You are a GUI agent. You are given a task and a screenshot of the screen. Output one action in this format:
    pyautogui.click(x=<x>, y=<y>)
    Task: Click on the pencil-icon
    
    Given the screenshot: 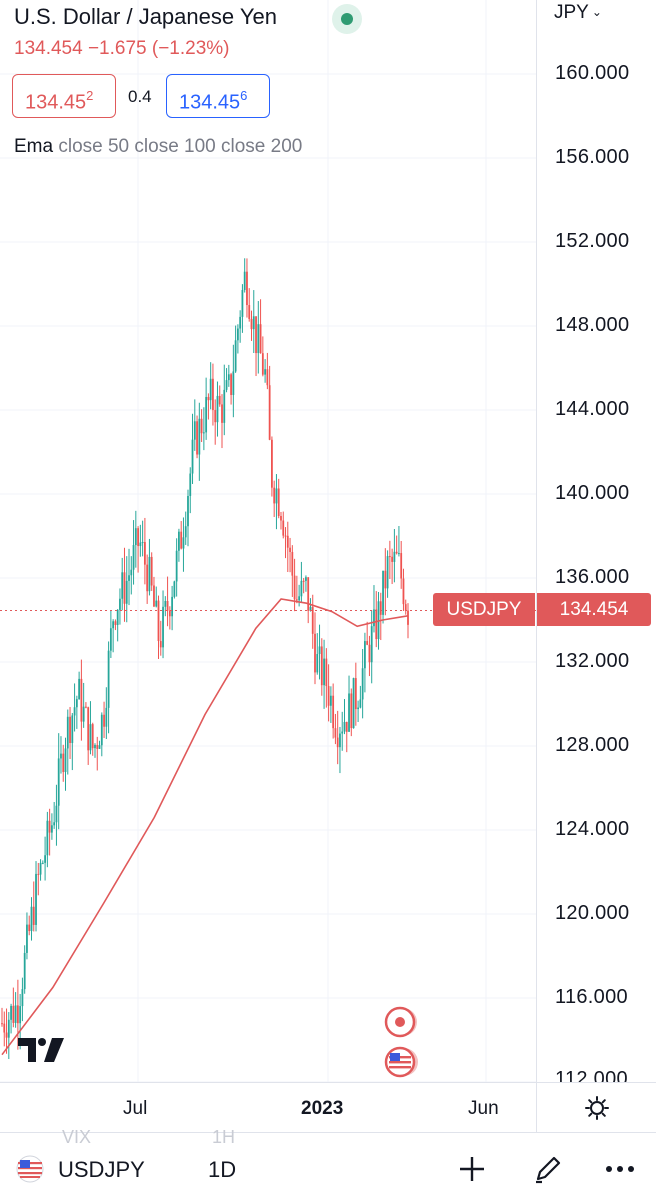 What is the action you would take?
    pyautogui.click(x=548, y=1169)
    